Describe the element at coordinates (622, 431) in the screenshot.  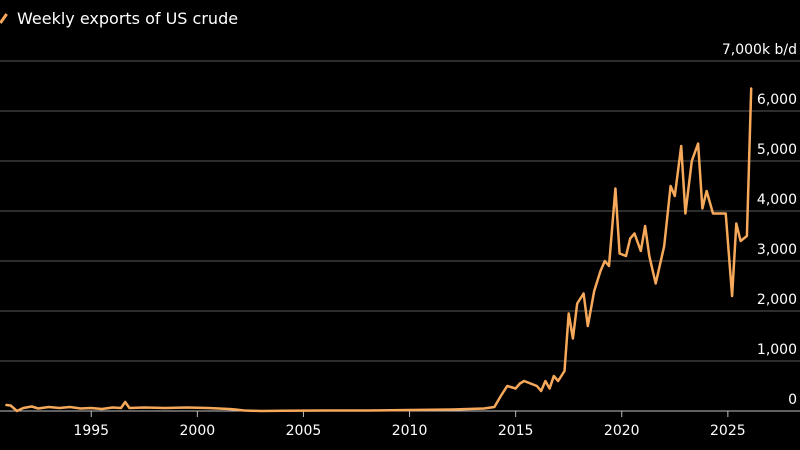
I see `x-tick-label: 2020` at that location.